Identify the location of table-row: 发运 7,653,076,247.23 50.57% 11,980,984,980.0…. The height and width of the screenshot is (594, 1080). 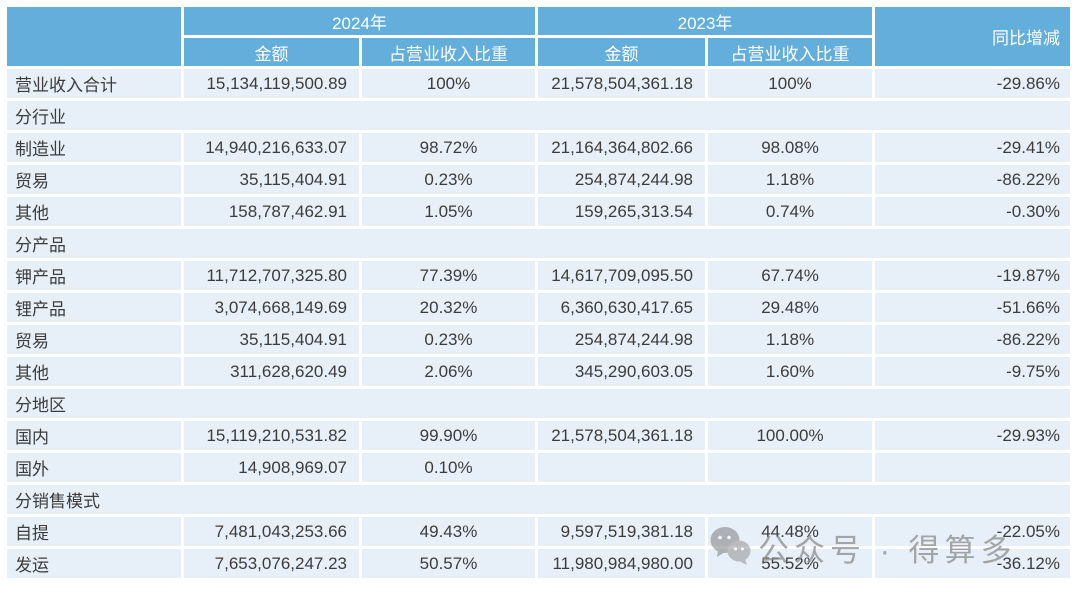
(538, 563).